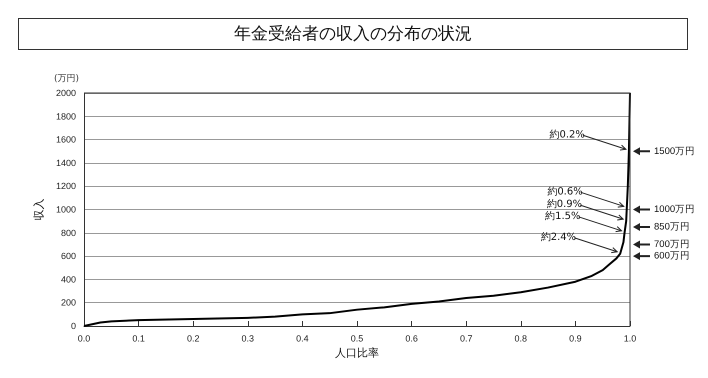  Describe the element at coordinates (68, 303) in the screenshot. I see `y-tick-label: 200` at that location.